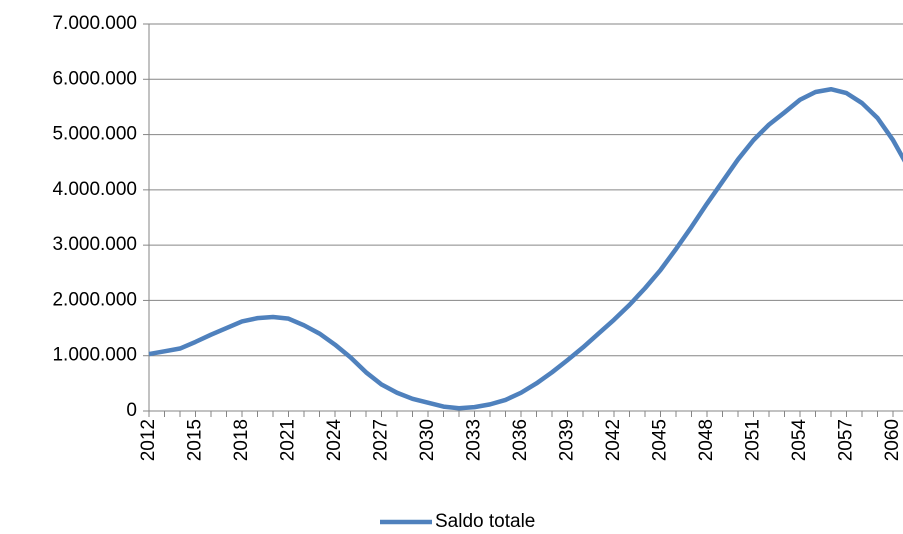 The height and width of the screenshot is (534, 903). Describe the element at coordinates (892, 440) in the screenshot. I see `x-tick-label: 2060` at that location.